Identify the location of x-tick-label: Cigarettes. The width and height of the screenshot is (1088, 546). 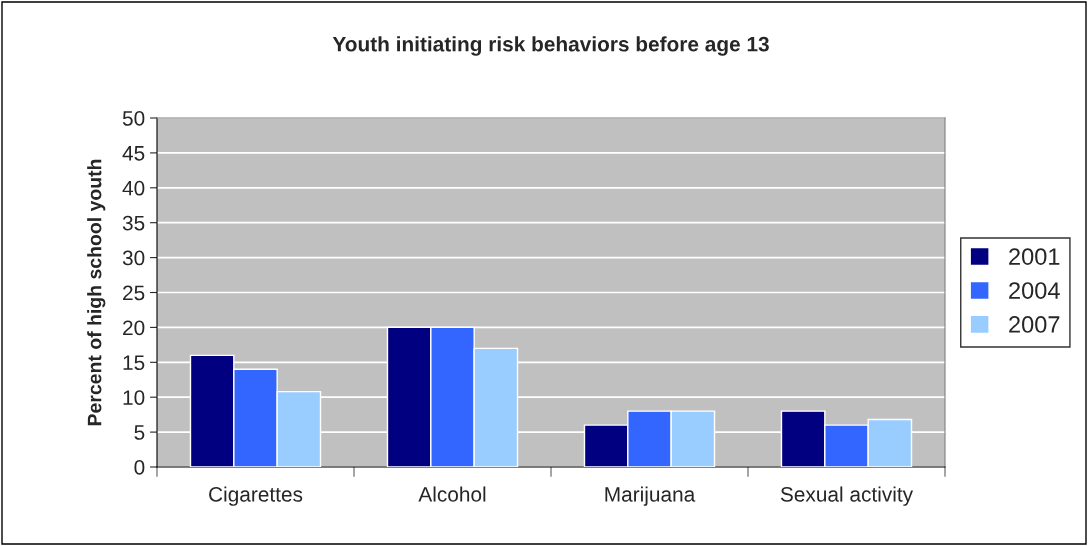
(256, 496).